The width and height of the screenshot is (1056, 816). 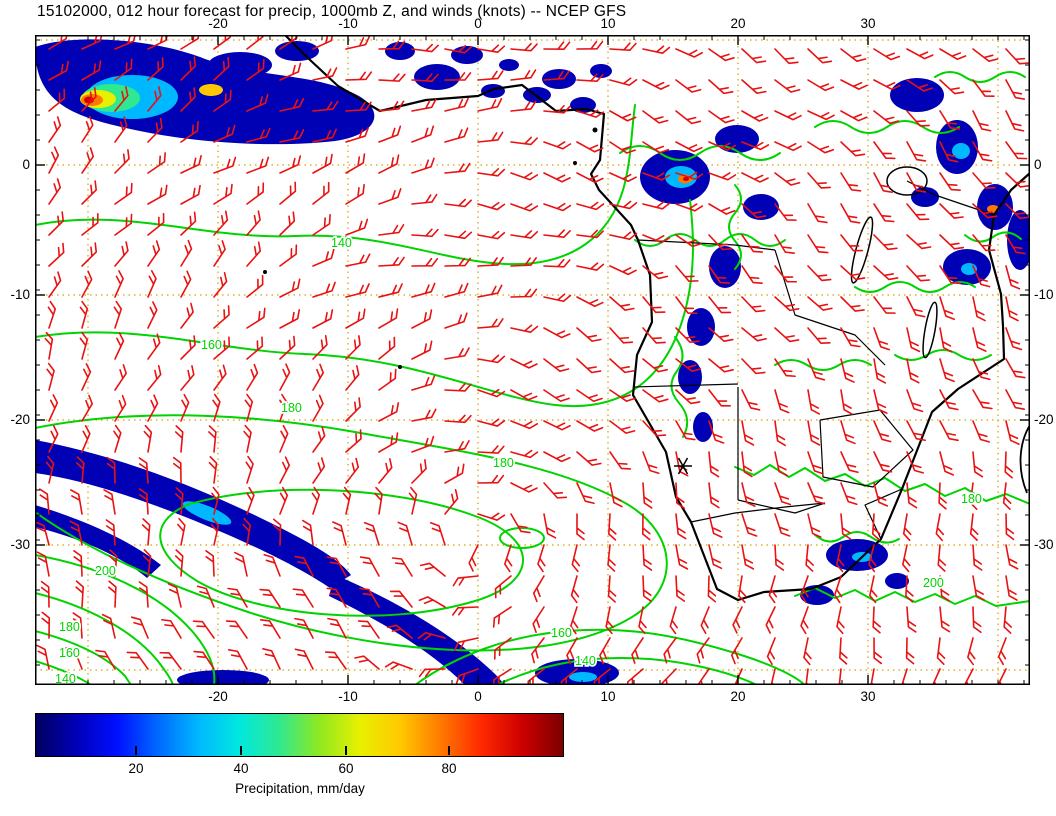 I want to click on x-tick-label-top: 20, so click(x=738, y=23).